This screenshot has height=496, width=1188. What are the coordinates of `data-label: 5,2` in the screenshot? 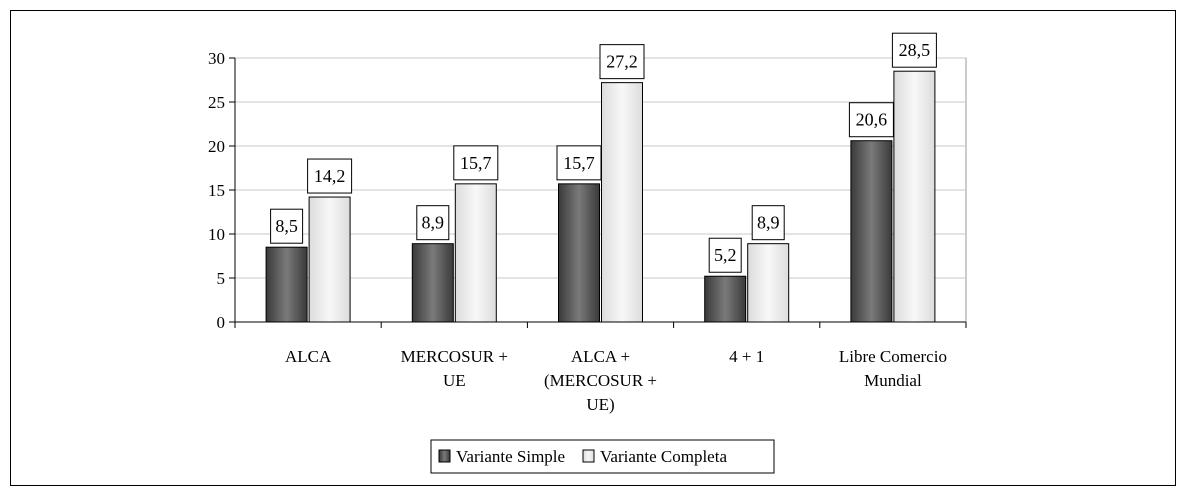 It's located at (725, 255).